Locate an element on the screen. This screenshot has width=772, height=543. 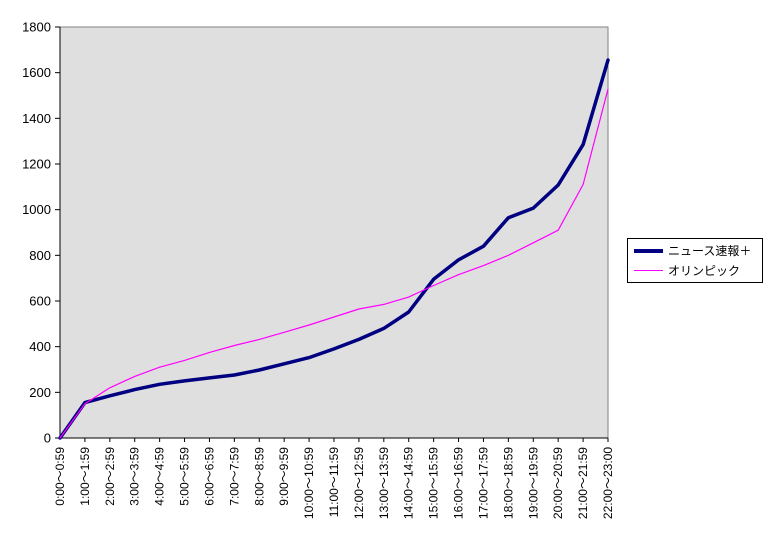
x-axis-label: 8:00～8:59 is located at coordinates (259, 476).